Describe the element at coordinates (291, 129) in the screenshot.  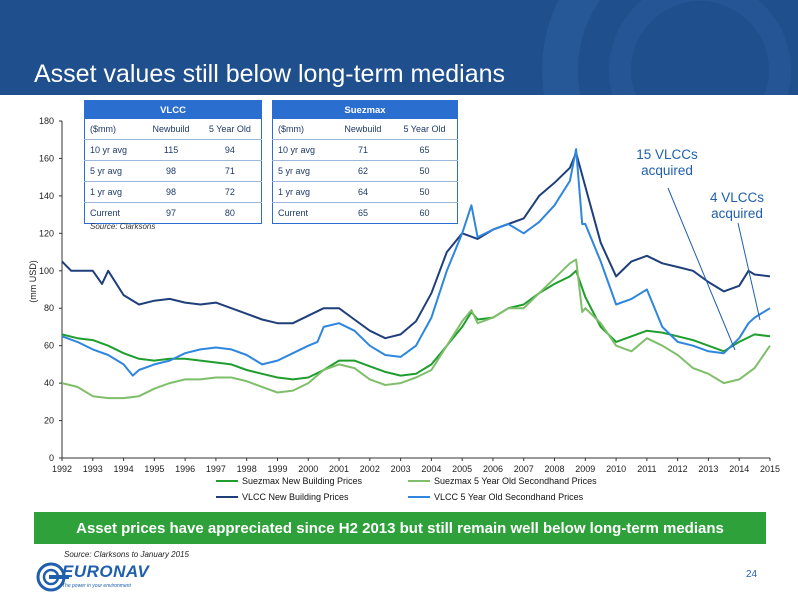
I see `suezmax-header-unit: ($mm)` at that location.